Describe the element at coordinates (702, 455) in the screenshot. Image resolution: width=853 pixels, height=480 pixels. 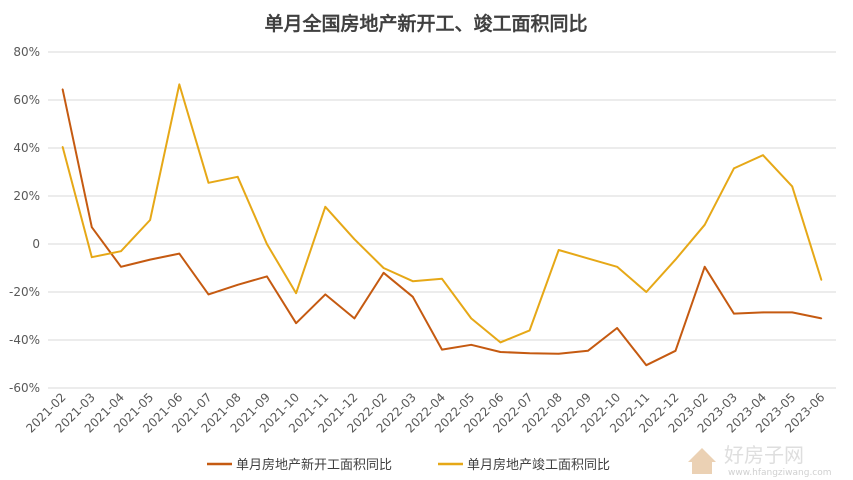
I see `house-logo-icon` at that location.